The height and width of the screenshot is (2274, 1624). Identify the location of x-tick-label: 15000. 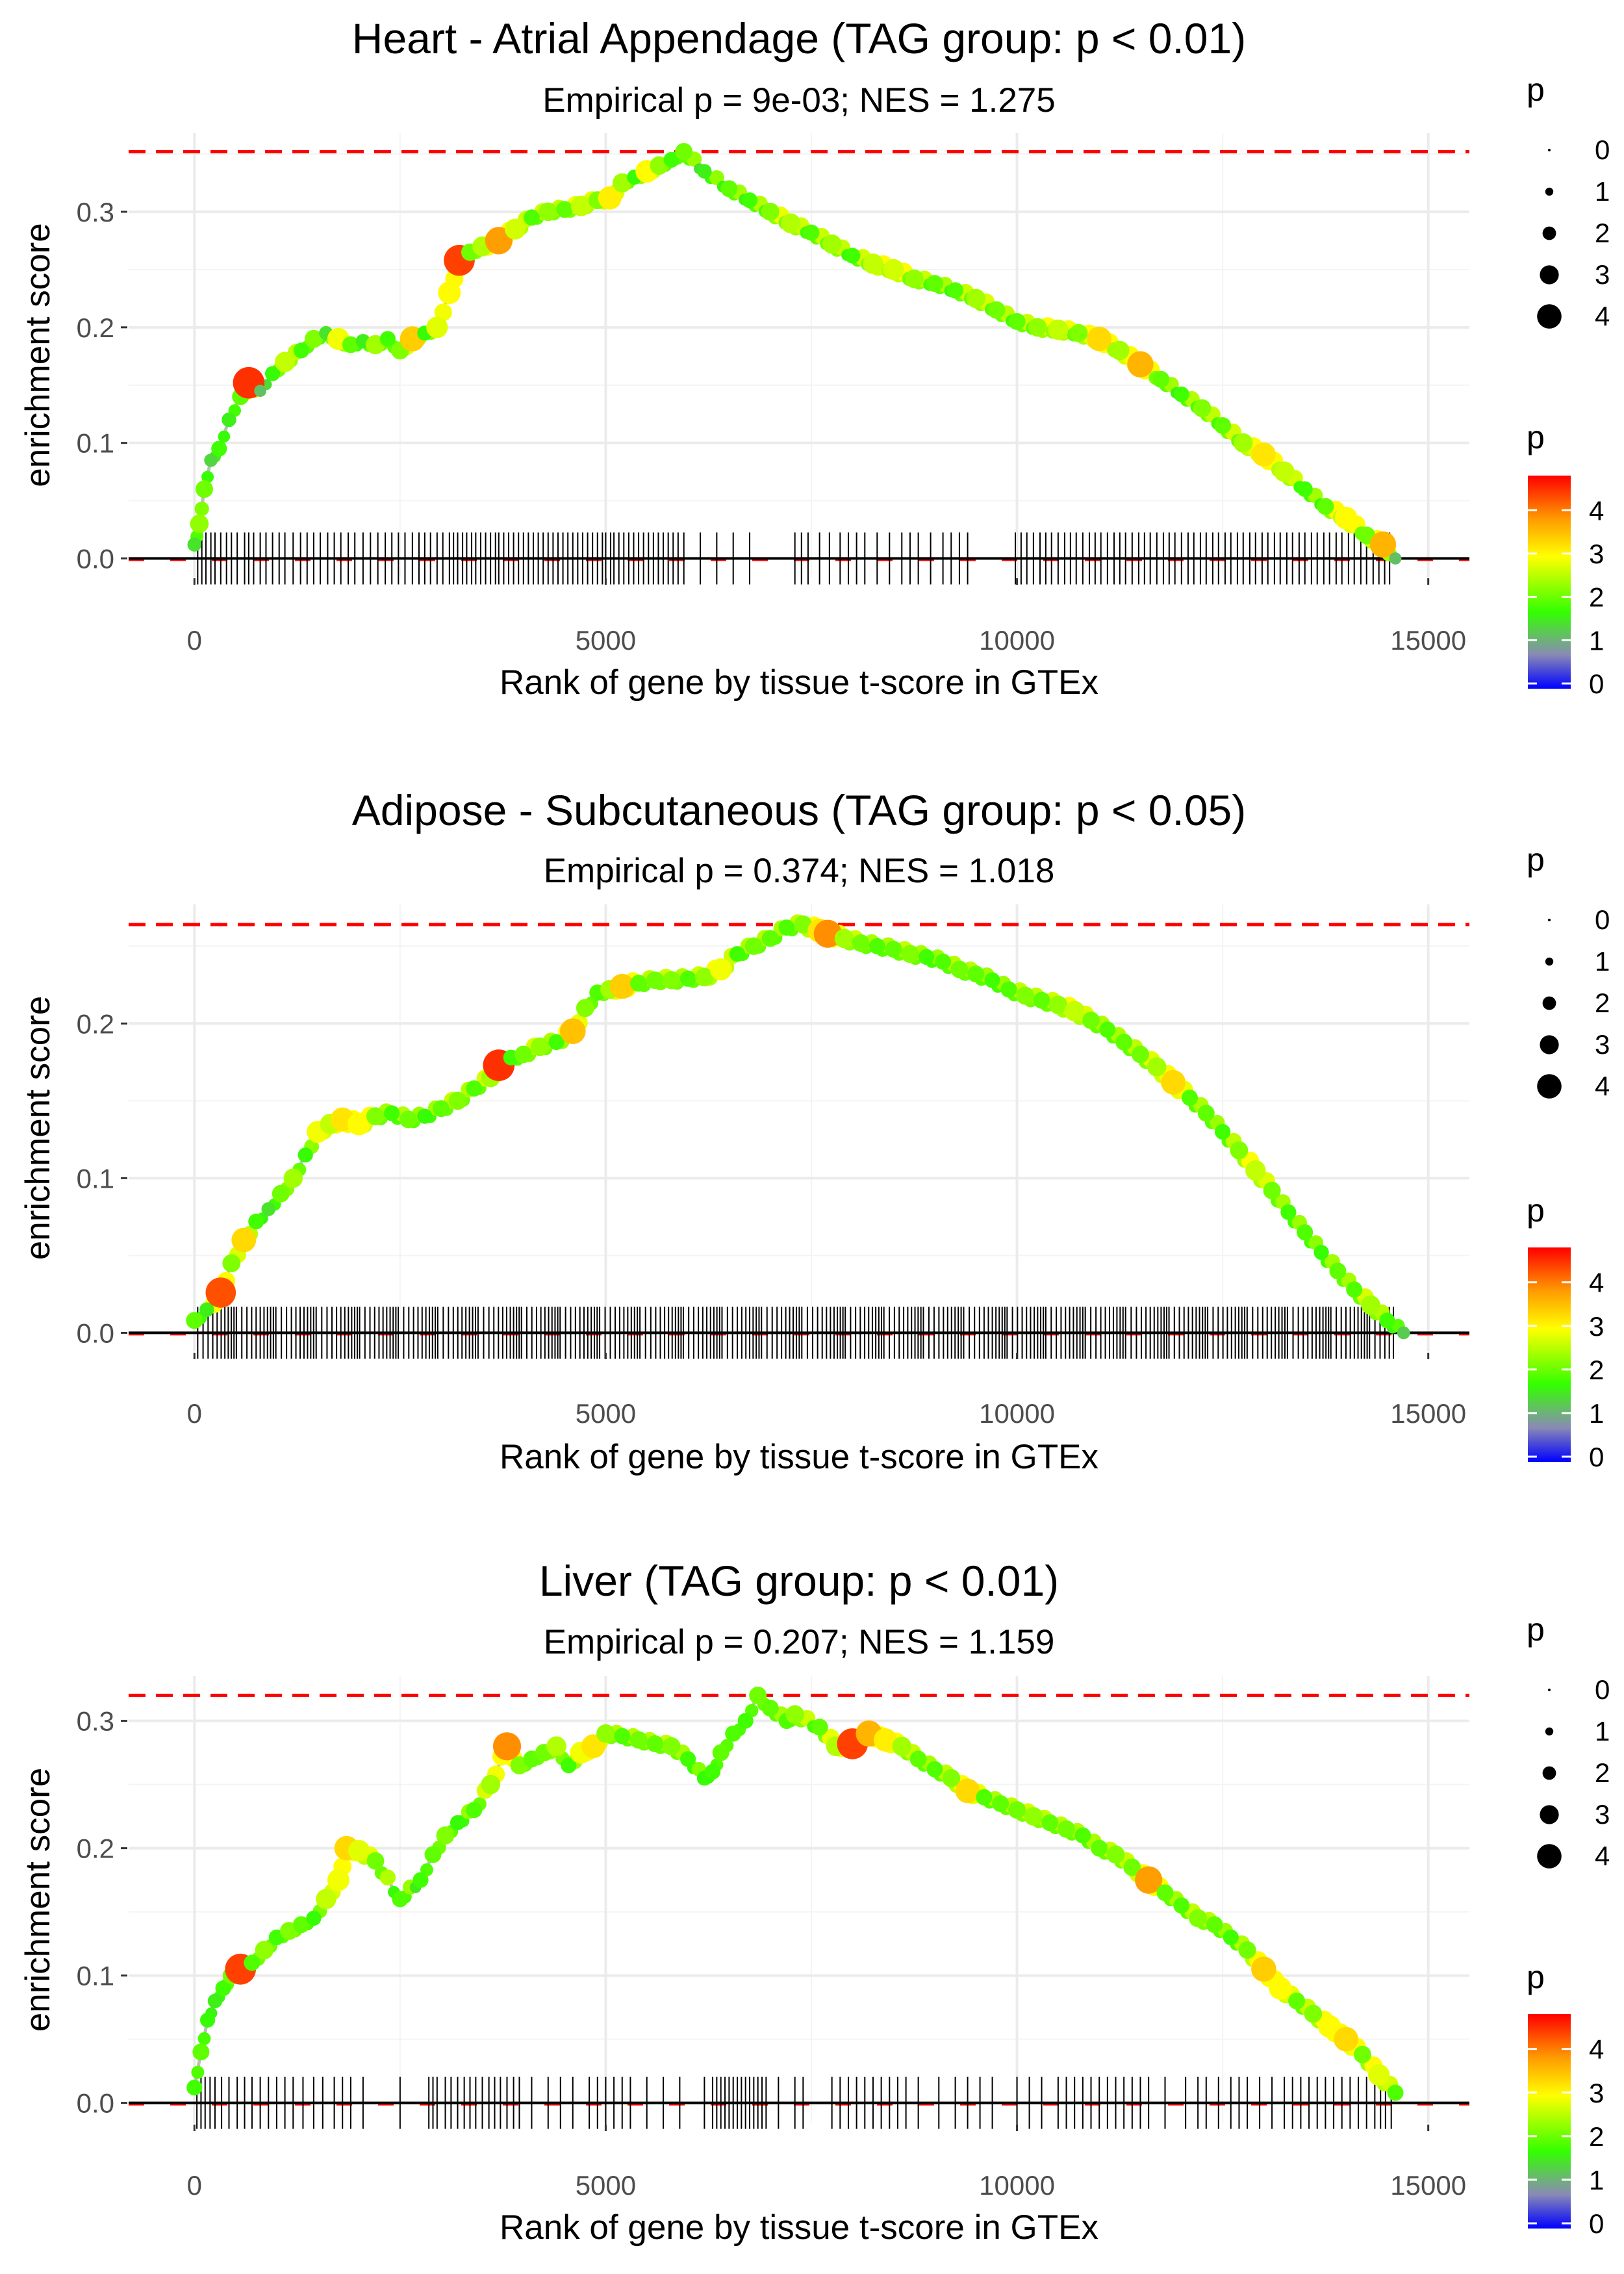
(1428, 1413).